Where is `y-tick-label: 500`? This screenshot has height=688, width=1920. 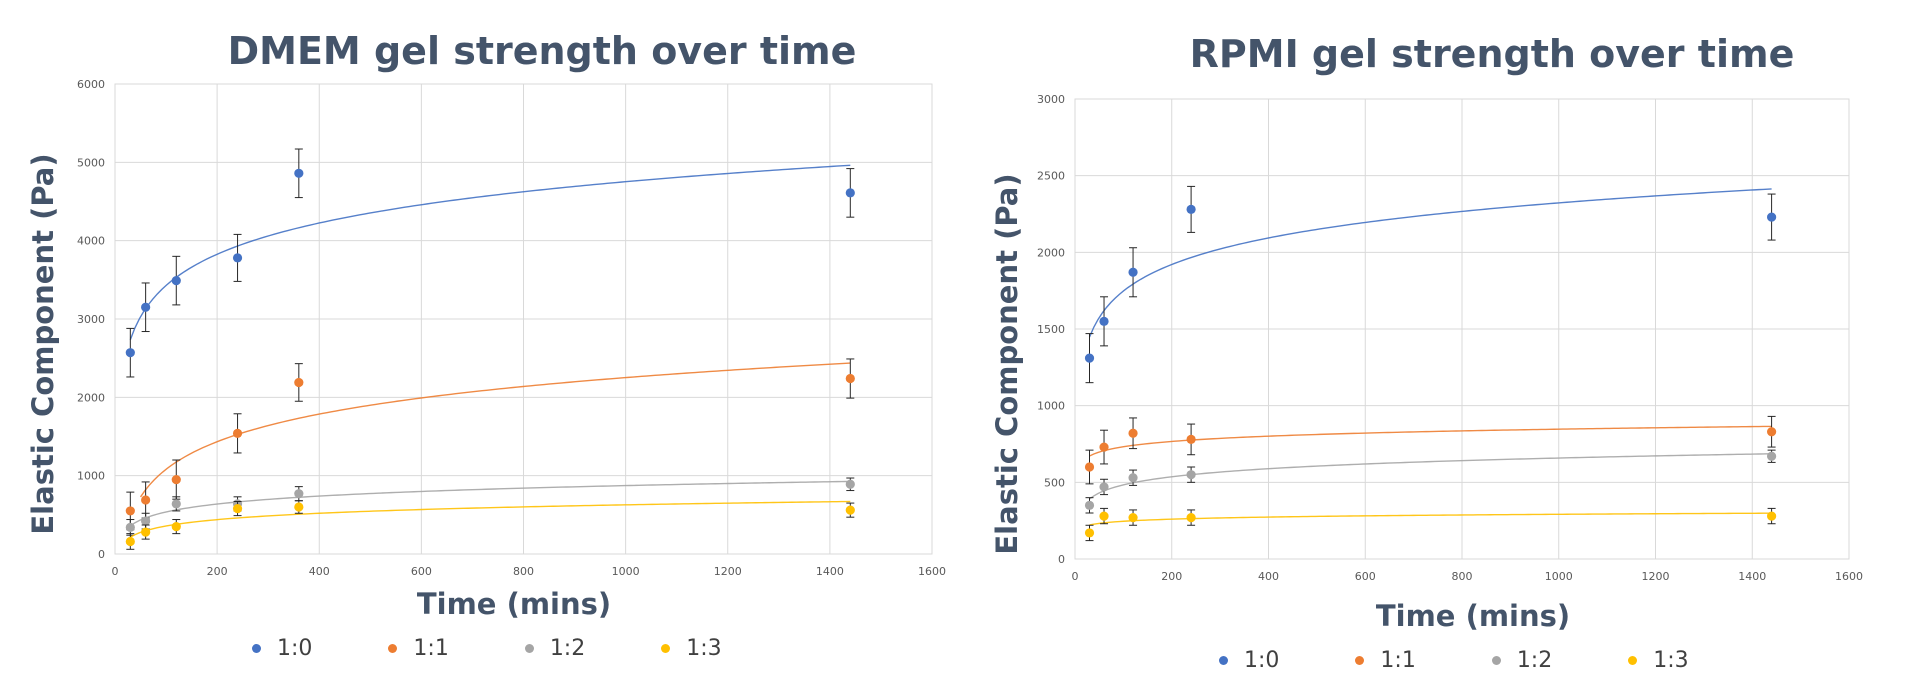
y-tick-label: 500 is located at coordinates (1054, 482).